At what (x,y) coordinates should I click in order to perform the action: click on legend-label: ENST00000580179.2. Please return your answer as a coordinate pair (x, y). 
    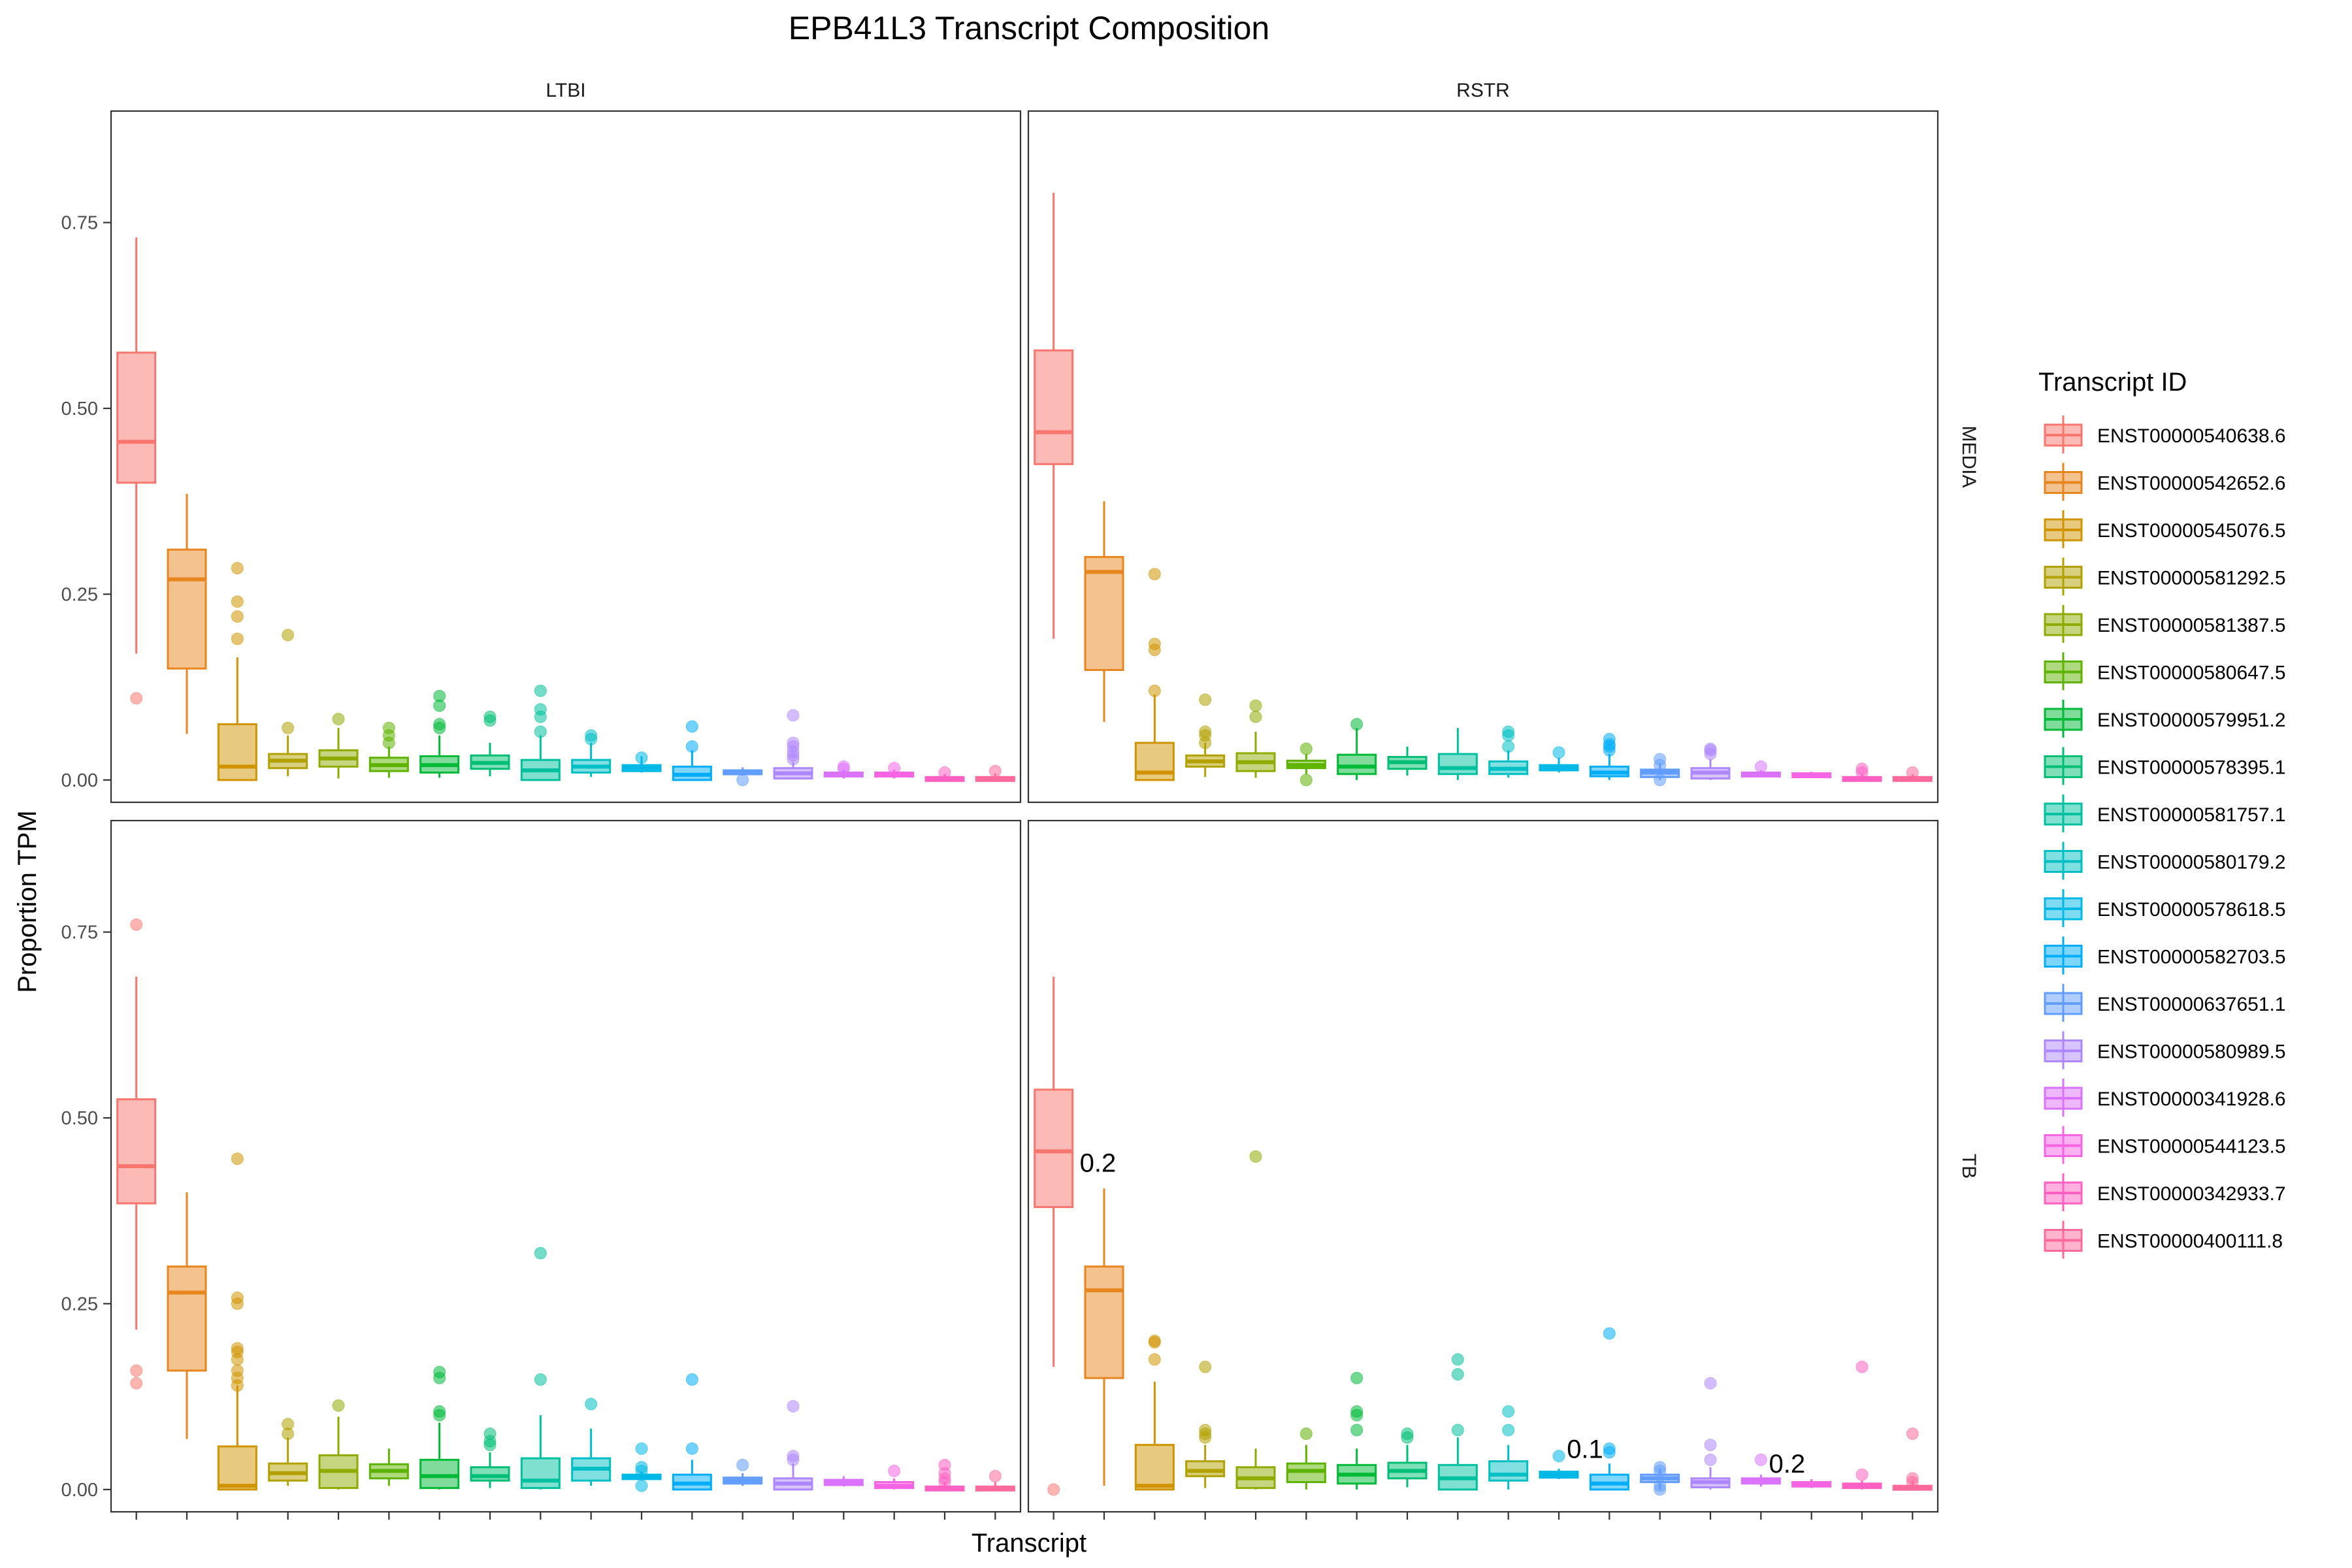
    Looking at the image, I should click on (2191, 863).